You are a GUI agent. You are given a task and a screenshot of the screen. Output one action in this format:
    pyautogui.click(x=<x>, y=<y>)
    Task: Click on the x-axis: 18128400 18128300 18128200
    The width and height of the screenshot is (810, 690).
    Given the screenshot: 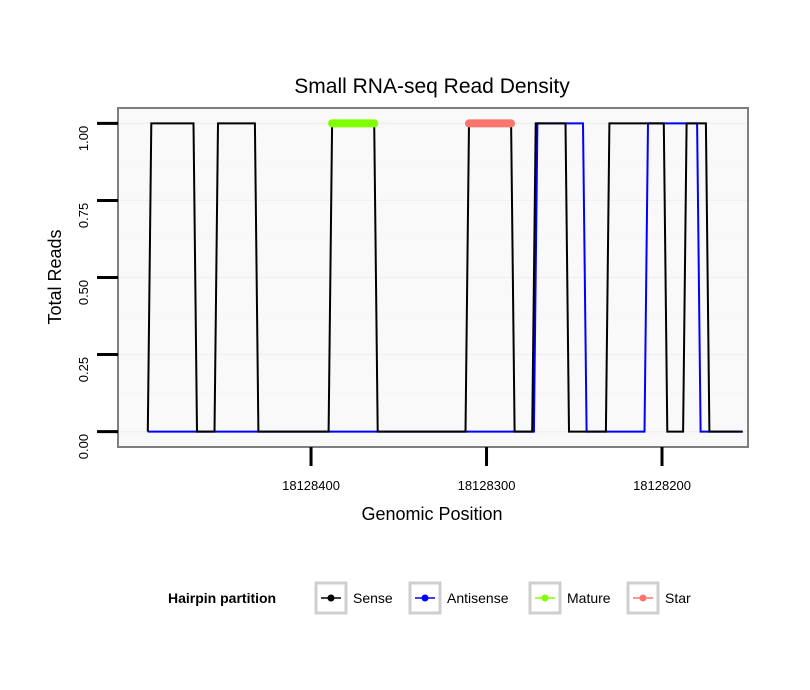 What is the action you would take?
    pyautogui.click(x=486, y=470)
    